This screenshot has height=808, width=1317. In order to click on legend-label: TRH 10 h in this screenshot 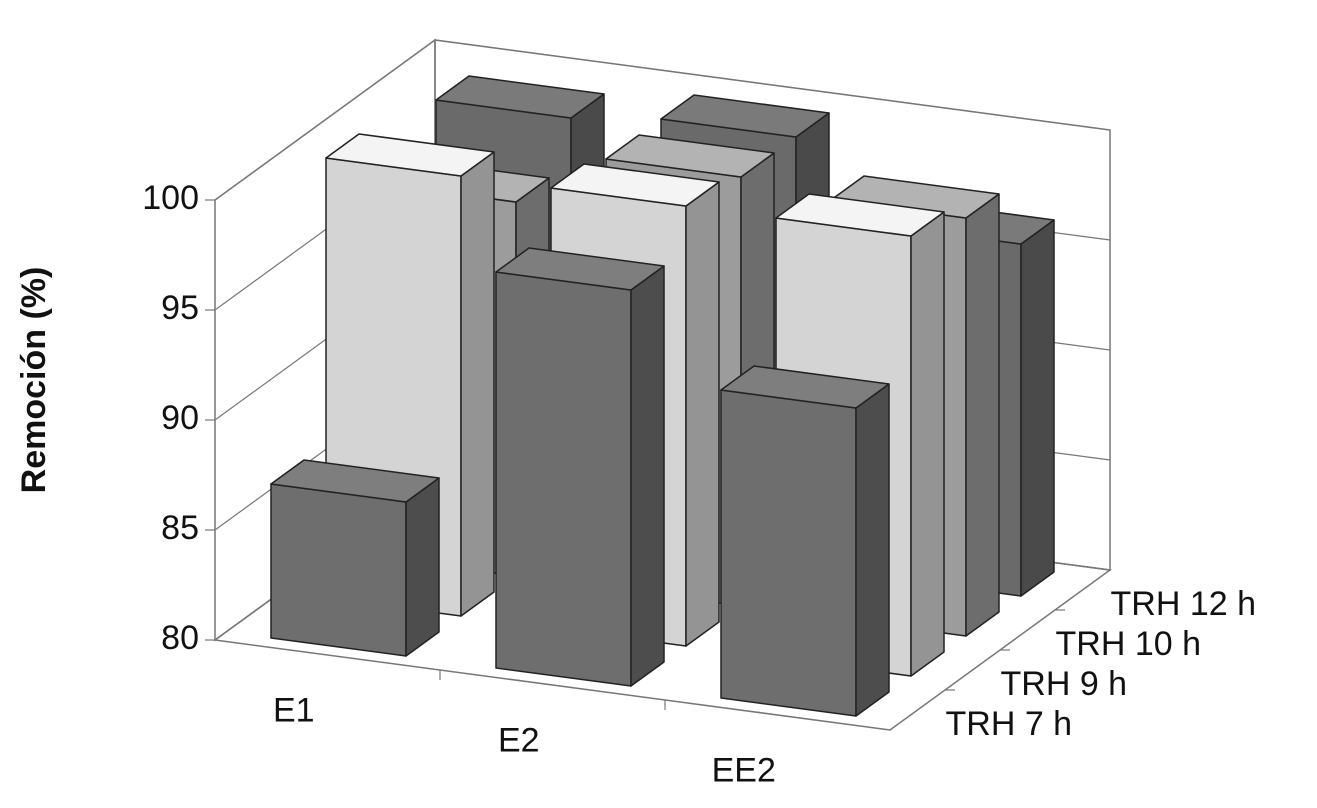, I will do `click(1129, 644)`.